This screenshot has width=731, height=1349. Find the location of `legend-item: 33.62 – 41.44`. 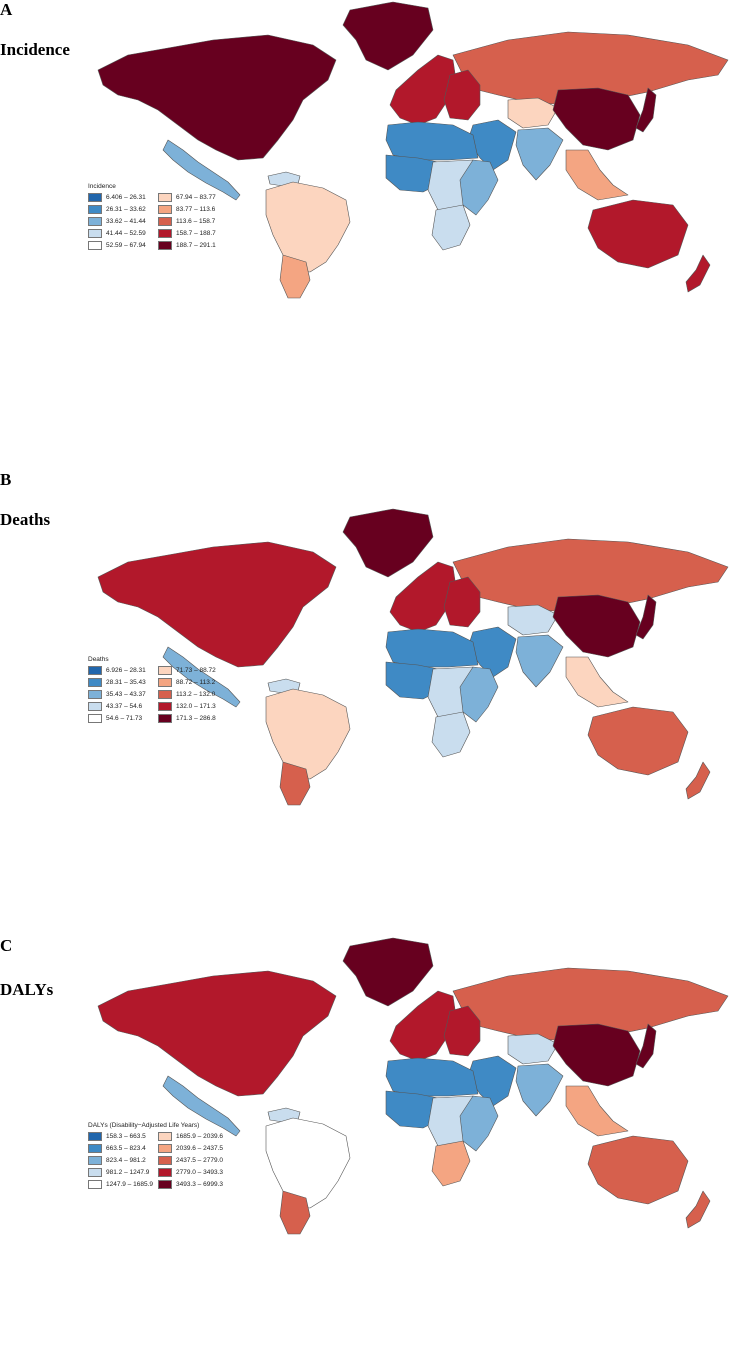

legend-item: 33.62 – 41.44 is located at coordinates (123, 221).